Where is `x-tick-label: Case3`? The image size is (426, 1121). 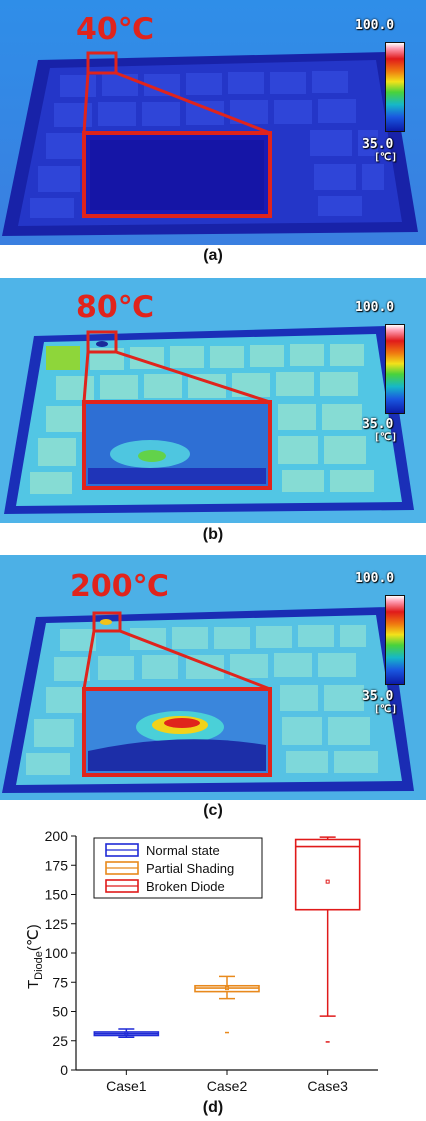 x-tick-label: Case3 is located at coordinates (327, 1086).